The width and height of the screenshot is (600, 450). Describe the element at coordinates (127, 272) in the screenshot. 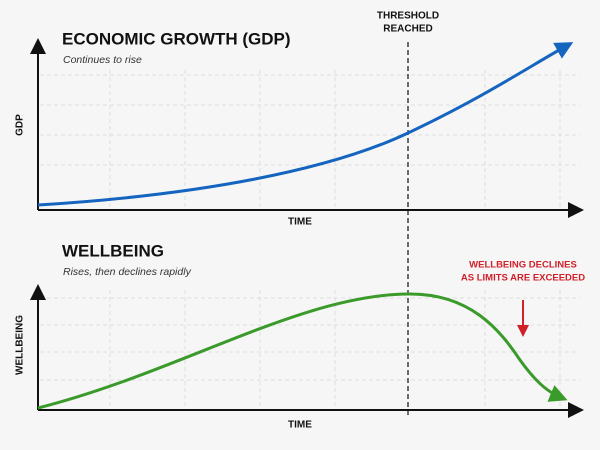

I see `panel-subtitle: Rises, then declines rapidly` at that location.